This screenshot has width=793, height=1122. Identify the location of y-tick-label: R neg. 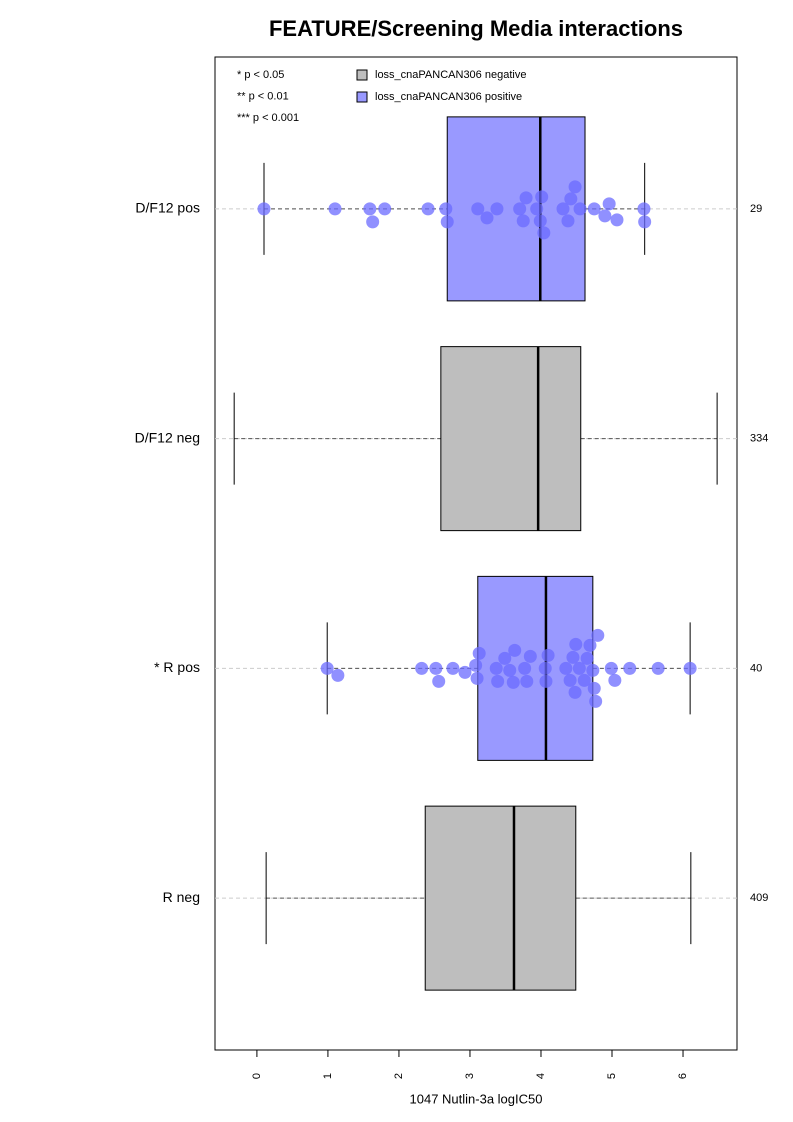
(181, 897).